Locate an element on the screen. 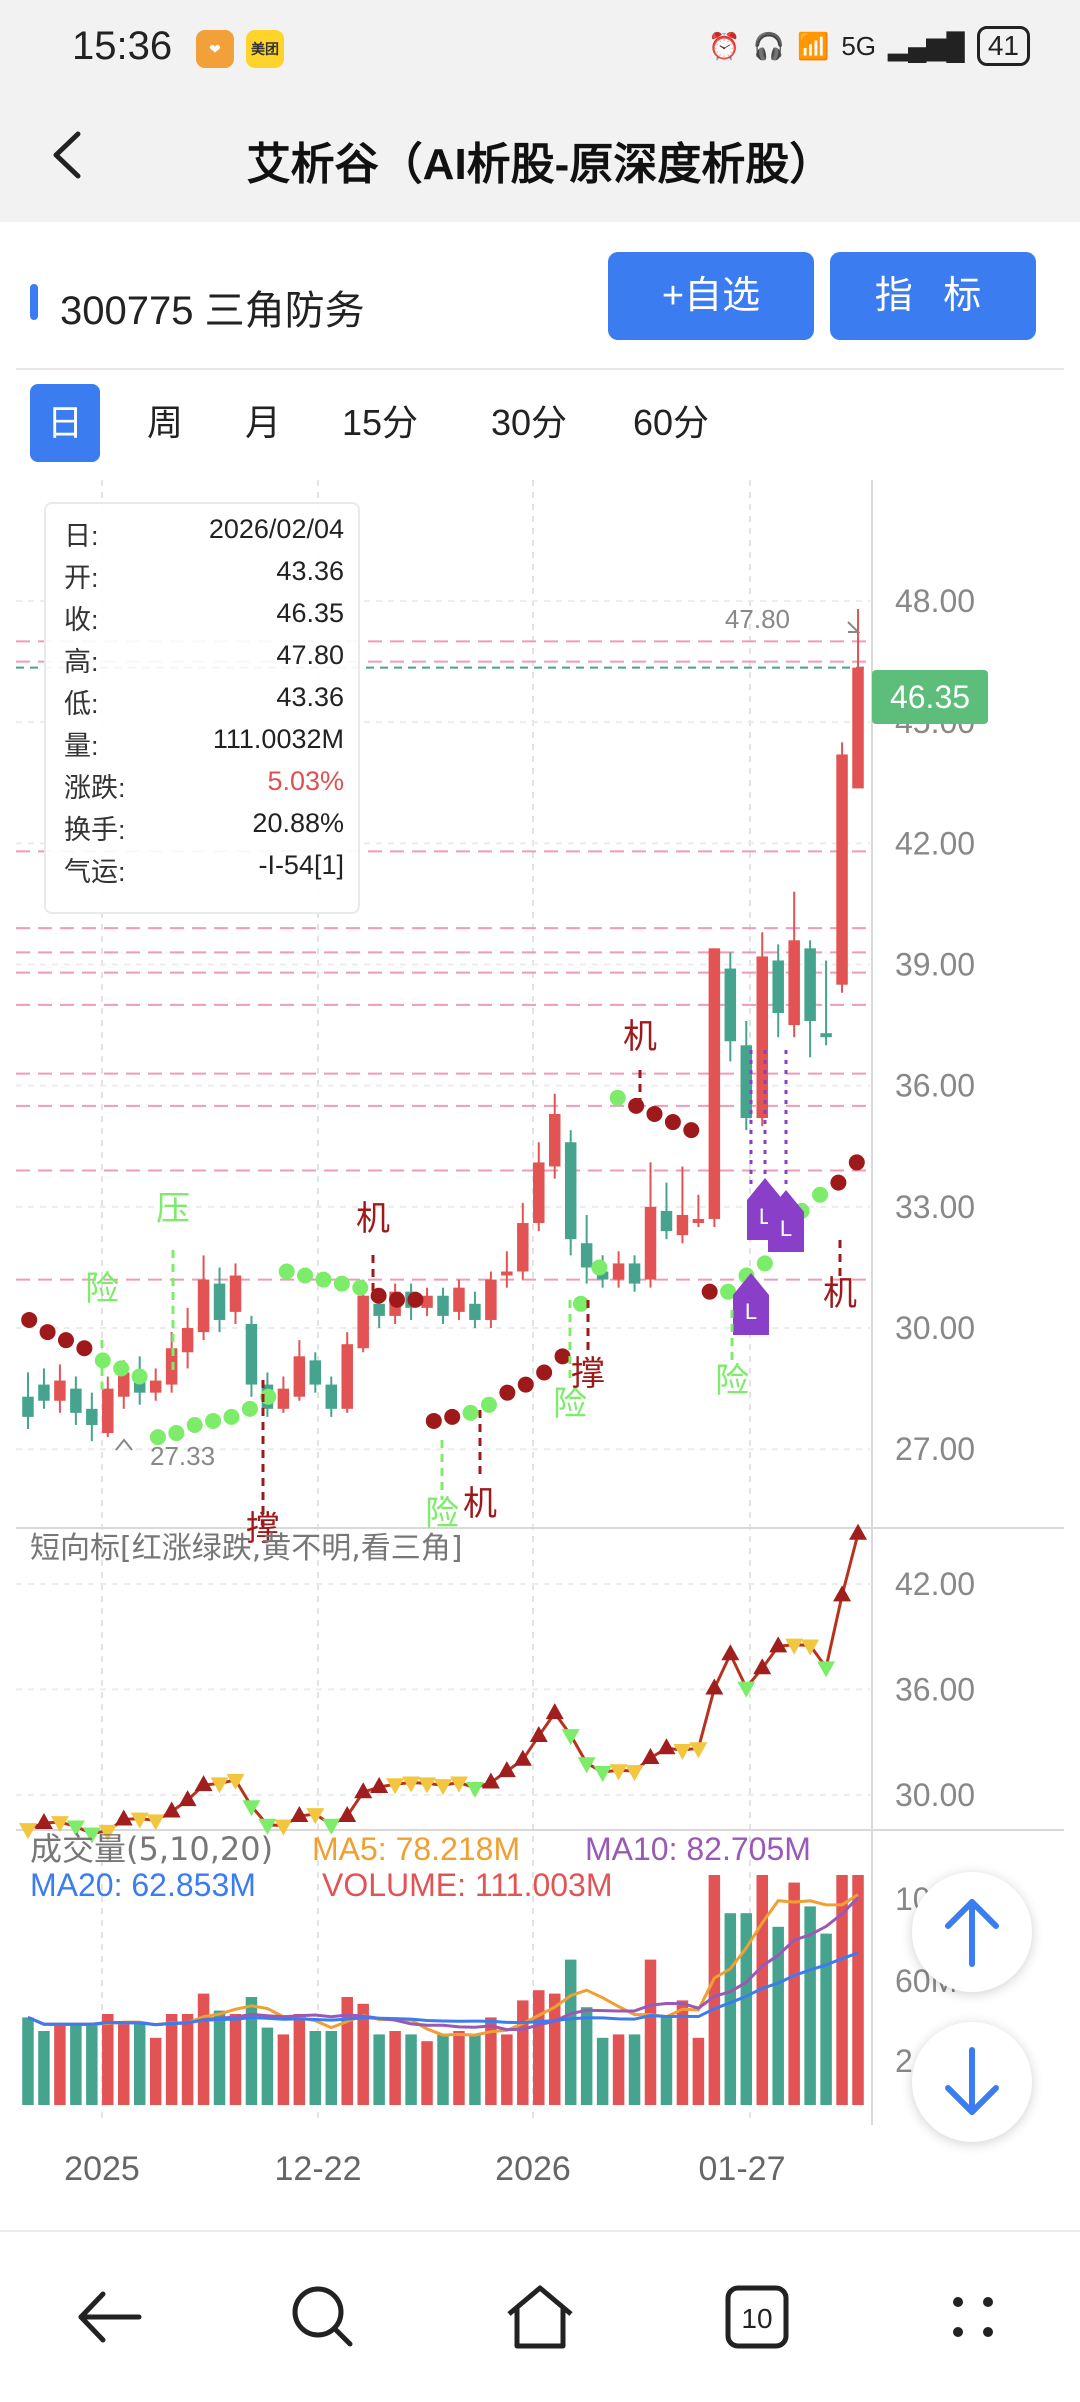 The image size is (1080, 2402). scroll-down-button is located at coordinates (972, 2082).